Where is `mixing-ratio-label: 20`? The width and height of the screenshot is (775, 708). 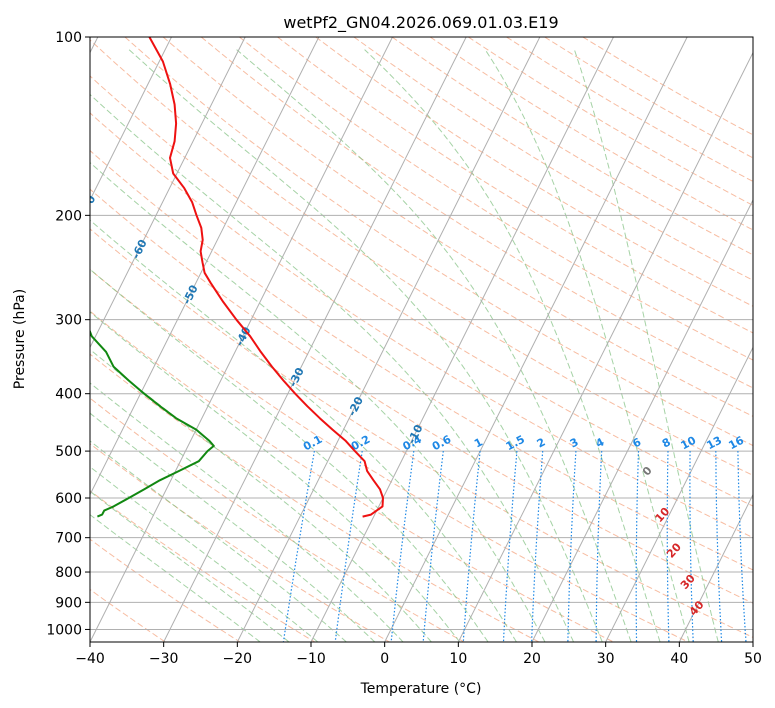
mixing-ratio-label: 20 is located at coordinates (762, 443).